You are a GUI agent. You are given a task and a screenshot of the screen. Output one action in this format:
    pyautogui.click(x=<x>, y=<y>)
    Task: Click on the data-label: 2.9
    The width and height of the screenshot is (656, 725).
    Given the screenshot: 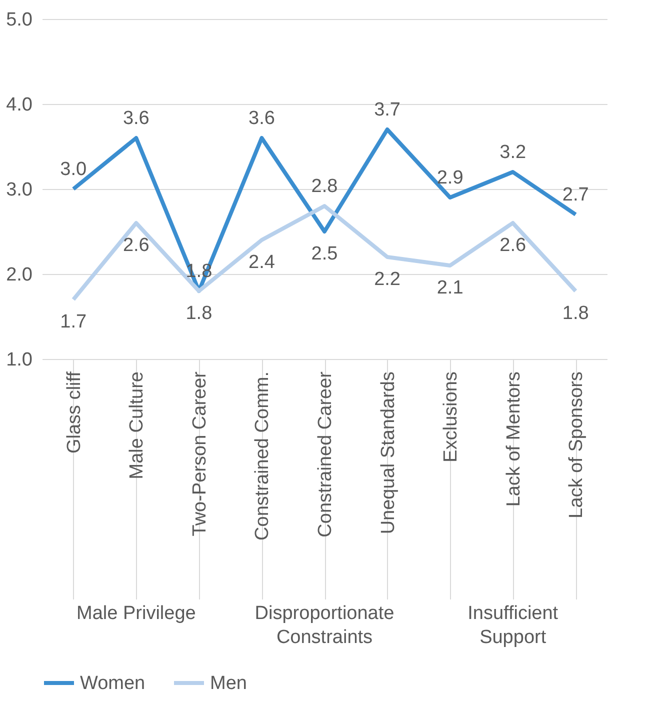 What is the action you would take?
    pyautogui.click(x=450, y=178)
    